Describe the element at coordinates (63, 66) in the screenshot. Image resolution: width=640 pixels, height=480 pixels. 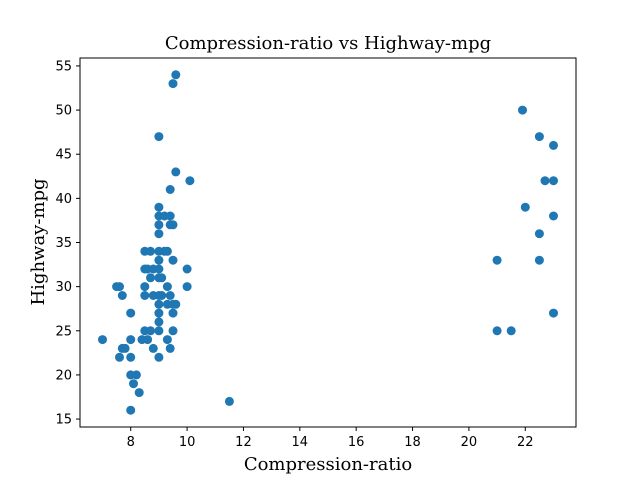
I see `y-tick-label: 55` at that location.